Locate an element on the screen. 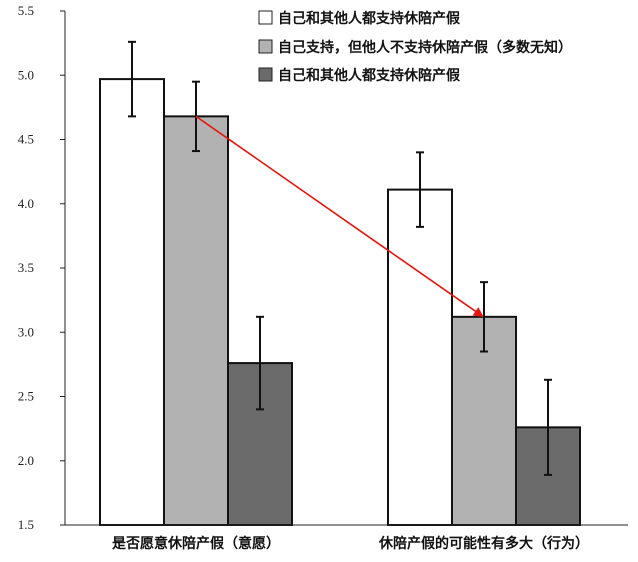 This screenshot has width=638, height=562. category-labels: 是否愿意休陪产假（意愿） 休陪产假的可能性有多大（行为） is located at coordinates (350, 543).